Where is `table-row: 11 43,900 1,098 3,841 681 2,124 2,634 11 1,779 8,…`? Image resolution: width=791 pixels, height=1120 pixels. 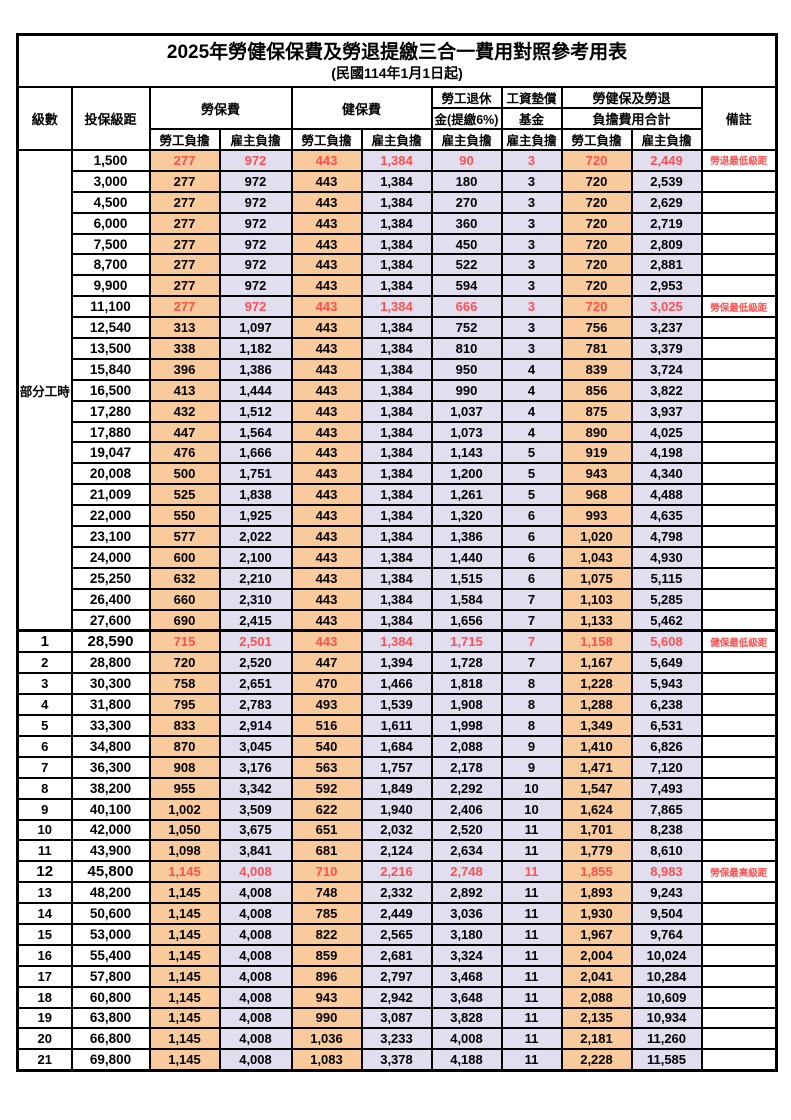 table-row: 11 43,900 1,098 3,841 681 2,124 2,634 11 1,779 8,… is located at coordinates (397, 851).